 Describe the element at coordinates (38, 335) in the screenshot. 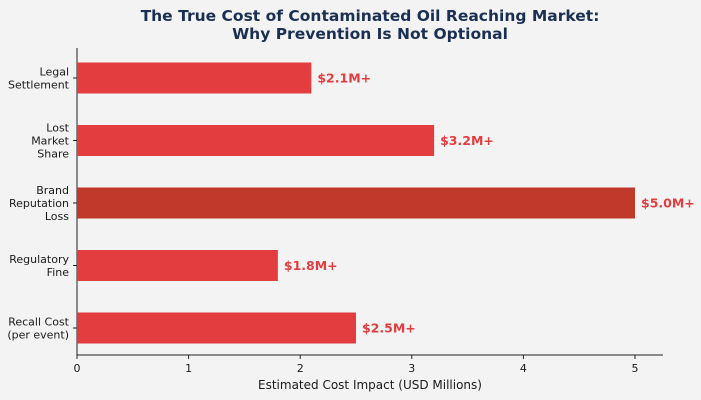

I see `category-label-line: (per event)` at that location.